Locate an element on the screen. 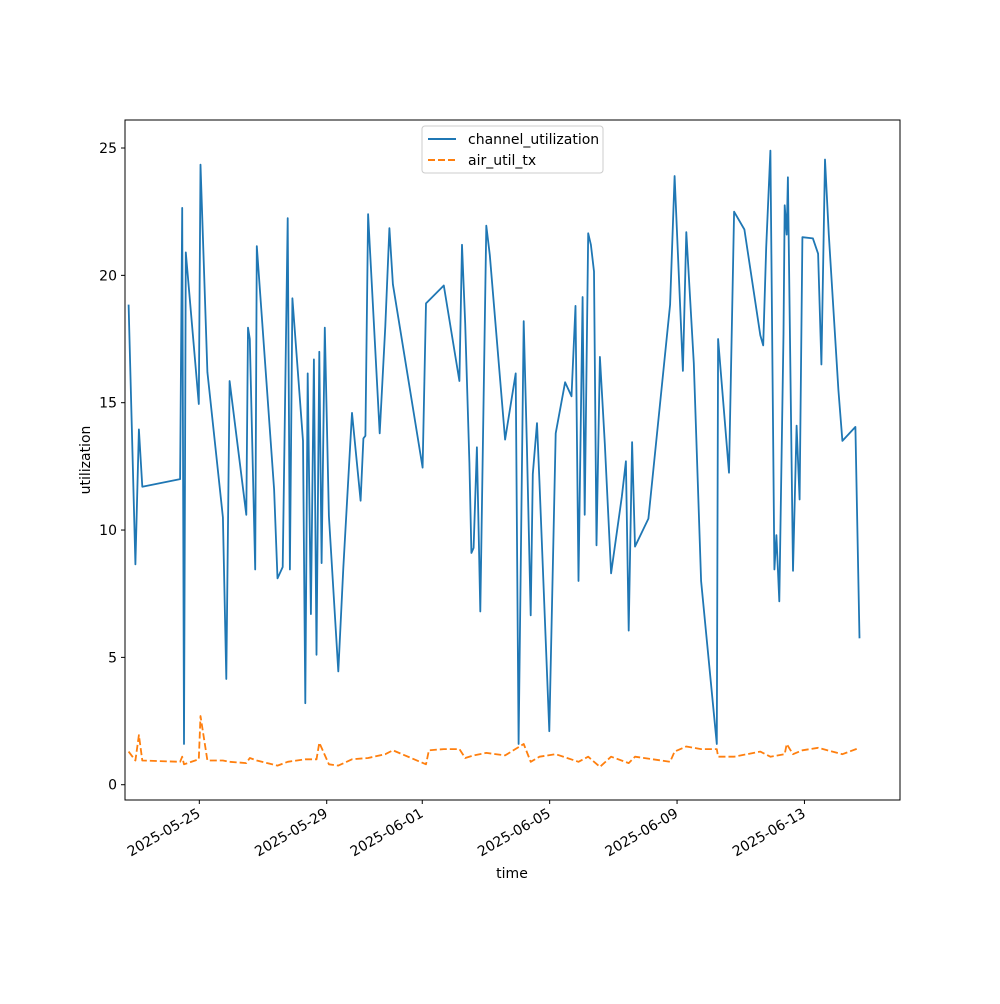 This screenshot has width=1000, height=1004. legend: channel_utilization air_util_tx is located at coordinates (512, 149).